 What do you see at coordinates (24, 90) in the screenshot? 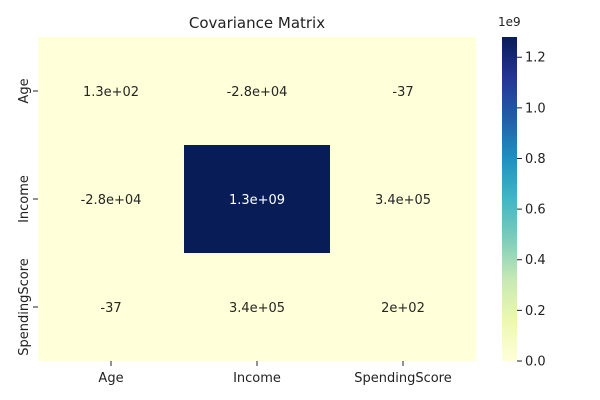
I see `y-tick-label: Age` at bounding box center [24, 90].